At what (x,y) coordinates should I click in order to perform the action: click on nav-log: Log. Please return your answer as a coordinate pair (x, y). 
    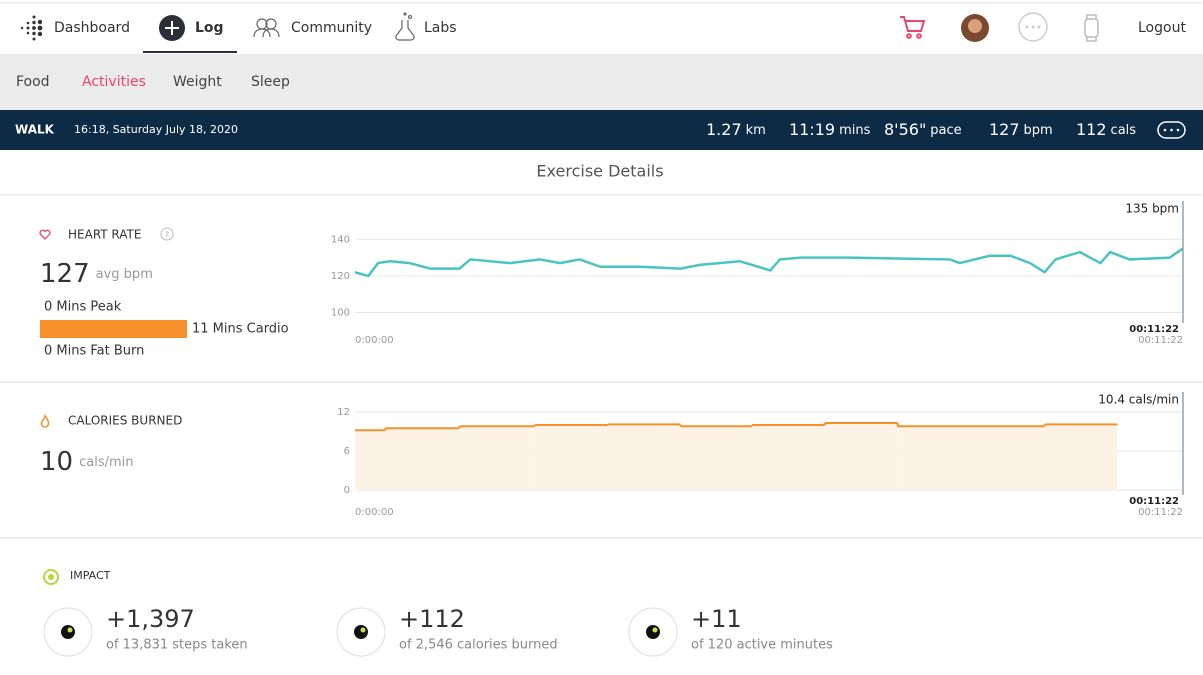
    Looking at the image, I should click on (209, 28).